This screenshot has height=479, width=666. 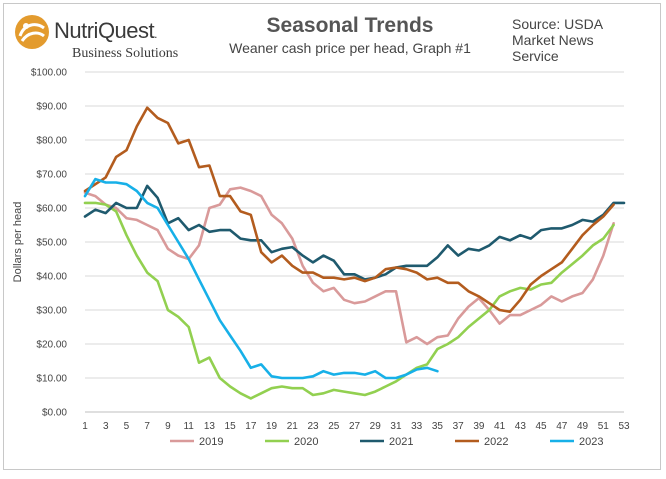 What do you see at coordinates (459, 426) in the screenshot?
I see `x-tick-label: 37` at bounding box center [459, 426].